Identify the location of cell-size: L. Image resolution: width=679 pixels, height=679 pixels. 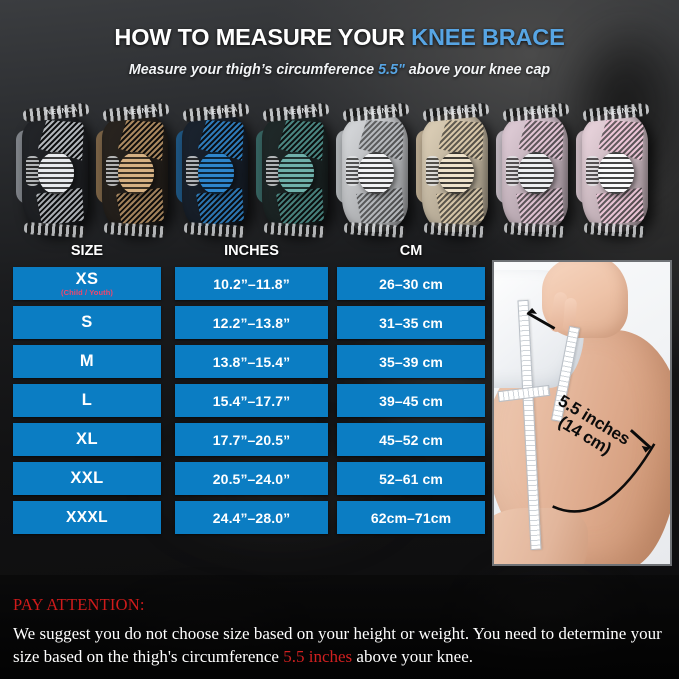
(87, 400).